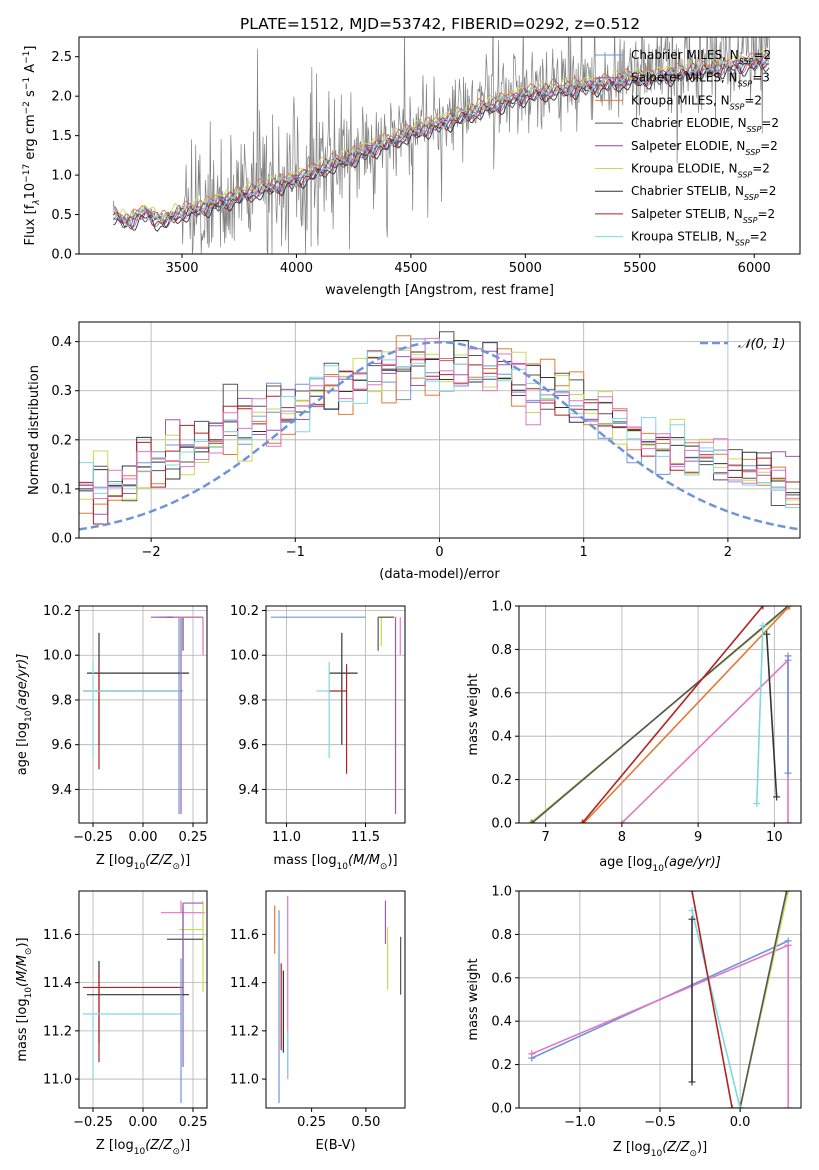 The height and width of the screenshot is (1170, 819). I want to click on x-tick-label: 2, so click(728, 552).